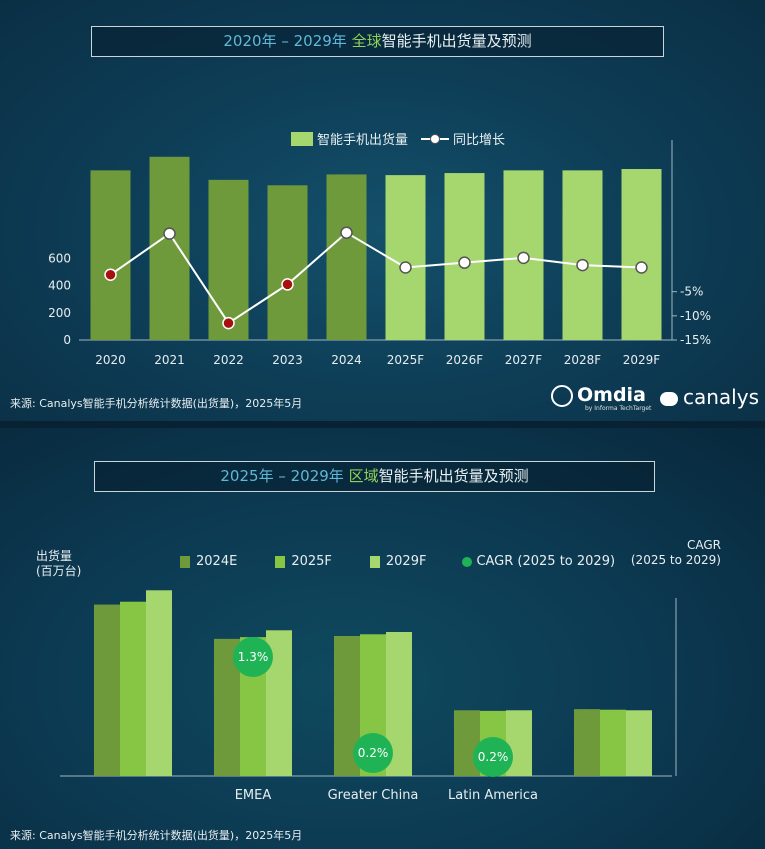  What do you see at coordinates (375, 278) in the screenshot?
I see `growth-line` at bounding box center [375, 278].